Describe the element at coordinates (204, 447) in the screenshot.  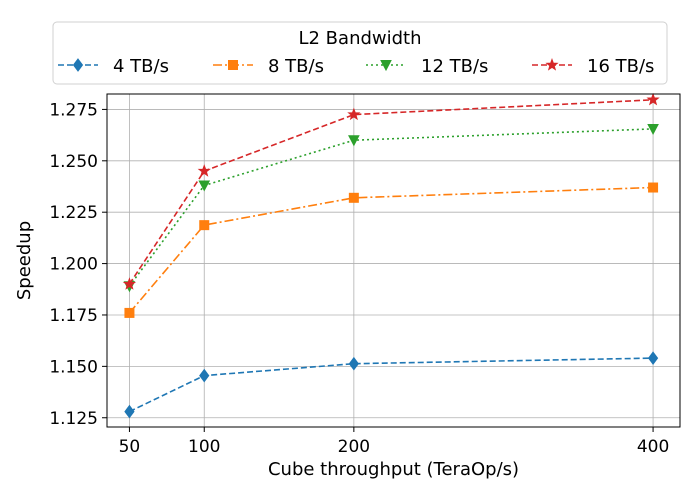
I see `x-tick-label: 100` at that location.